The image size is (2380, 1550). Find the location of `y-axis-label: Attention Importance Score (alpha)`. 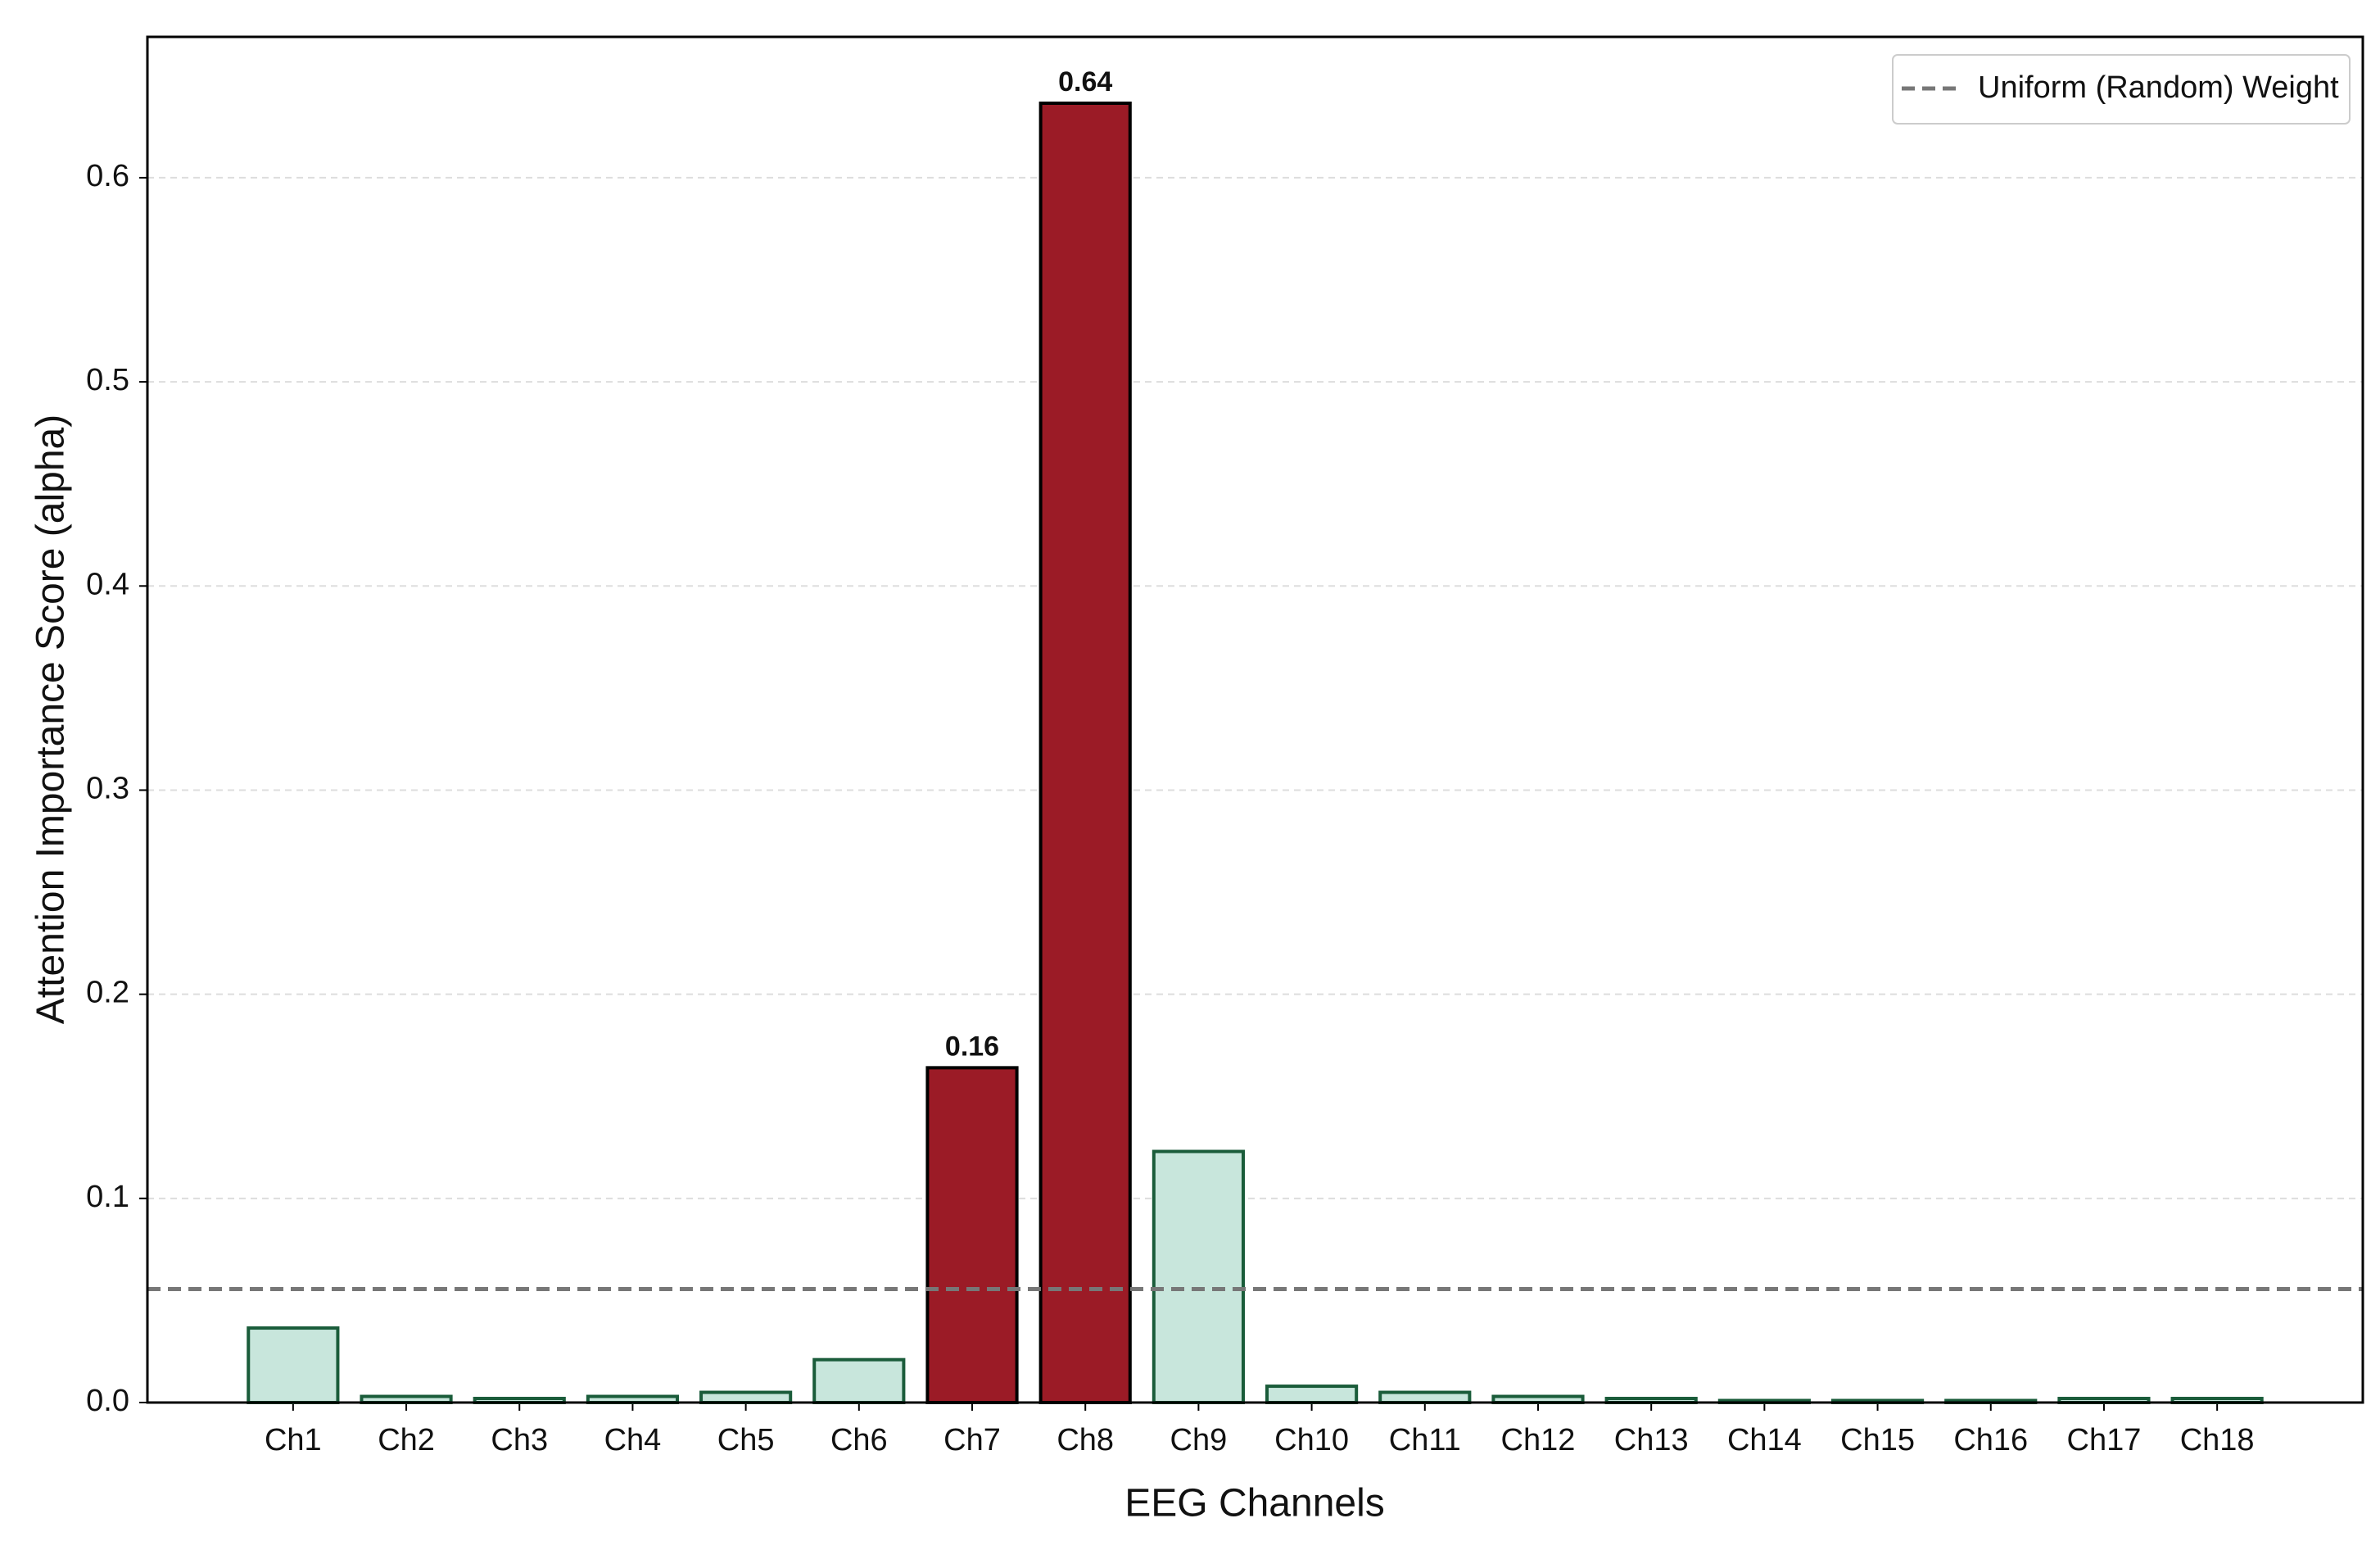

y-axis-label: Attention Importance Score (alpha) is located at coordinates (51, 719).